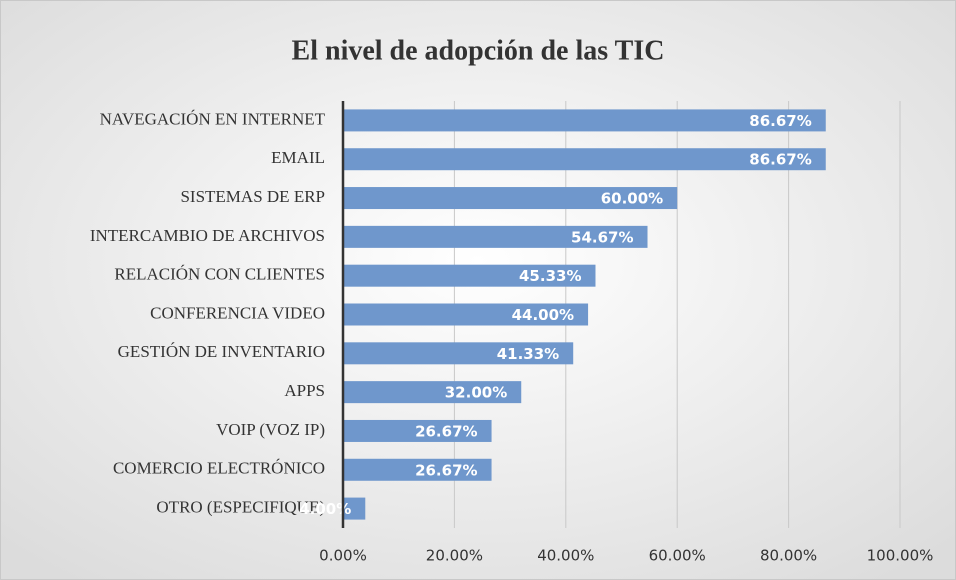  Describe the element at coordinates (602, 237) in the screenshot. I see `data-label: 54.67%` at that location.